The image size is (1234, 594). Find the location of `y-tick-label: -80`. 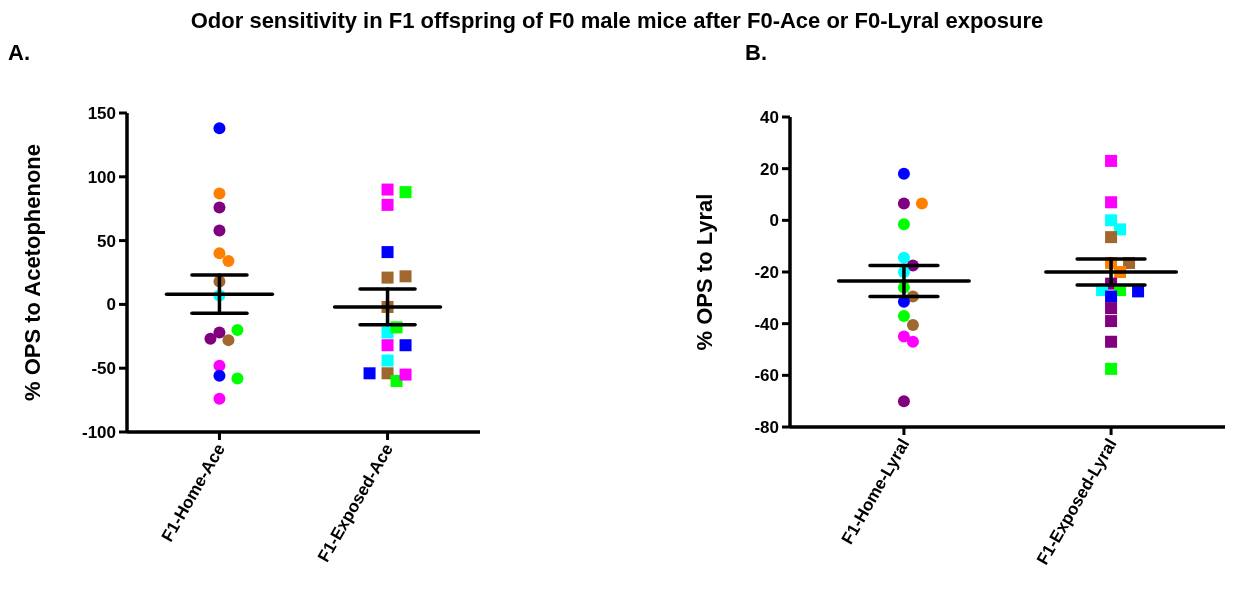

y-tick-label: -80 is located at coordinates (766, 427).